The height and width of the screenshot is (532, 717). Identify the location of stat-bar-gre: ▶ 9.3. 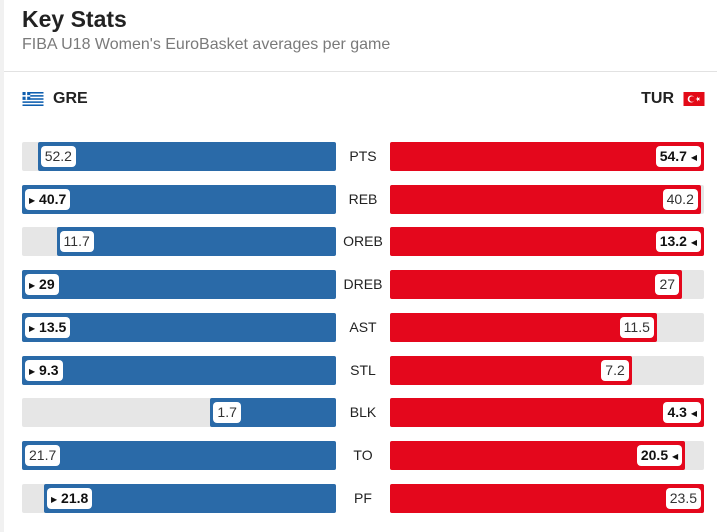
(179, 370).